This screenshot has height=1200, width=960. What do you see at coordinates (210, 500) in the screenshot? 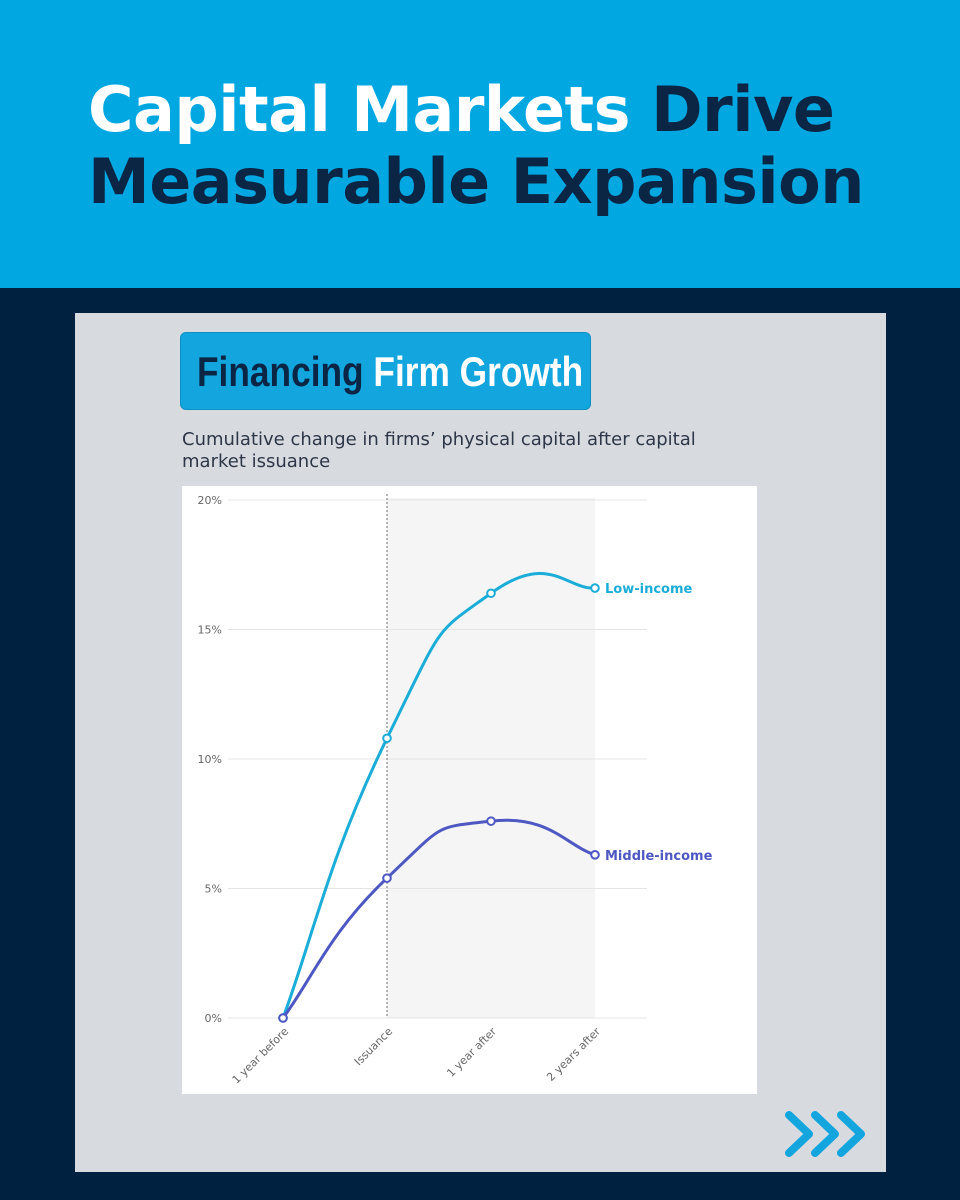
I see `y-tick-label: 20%` at bounding box center [210, 500].